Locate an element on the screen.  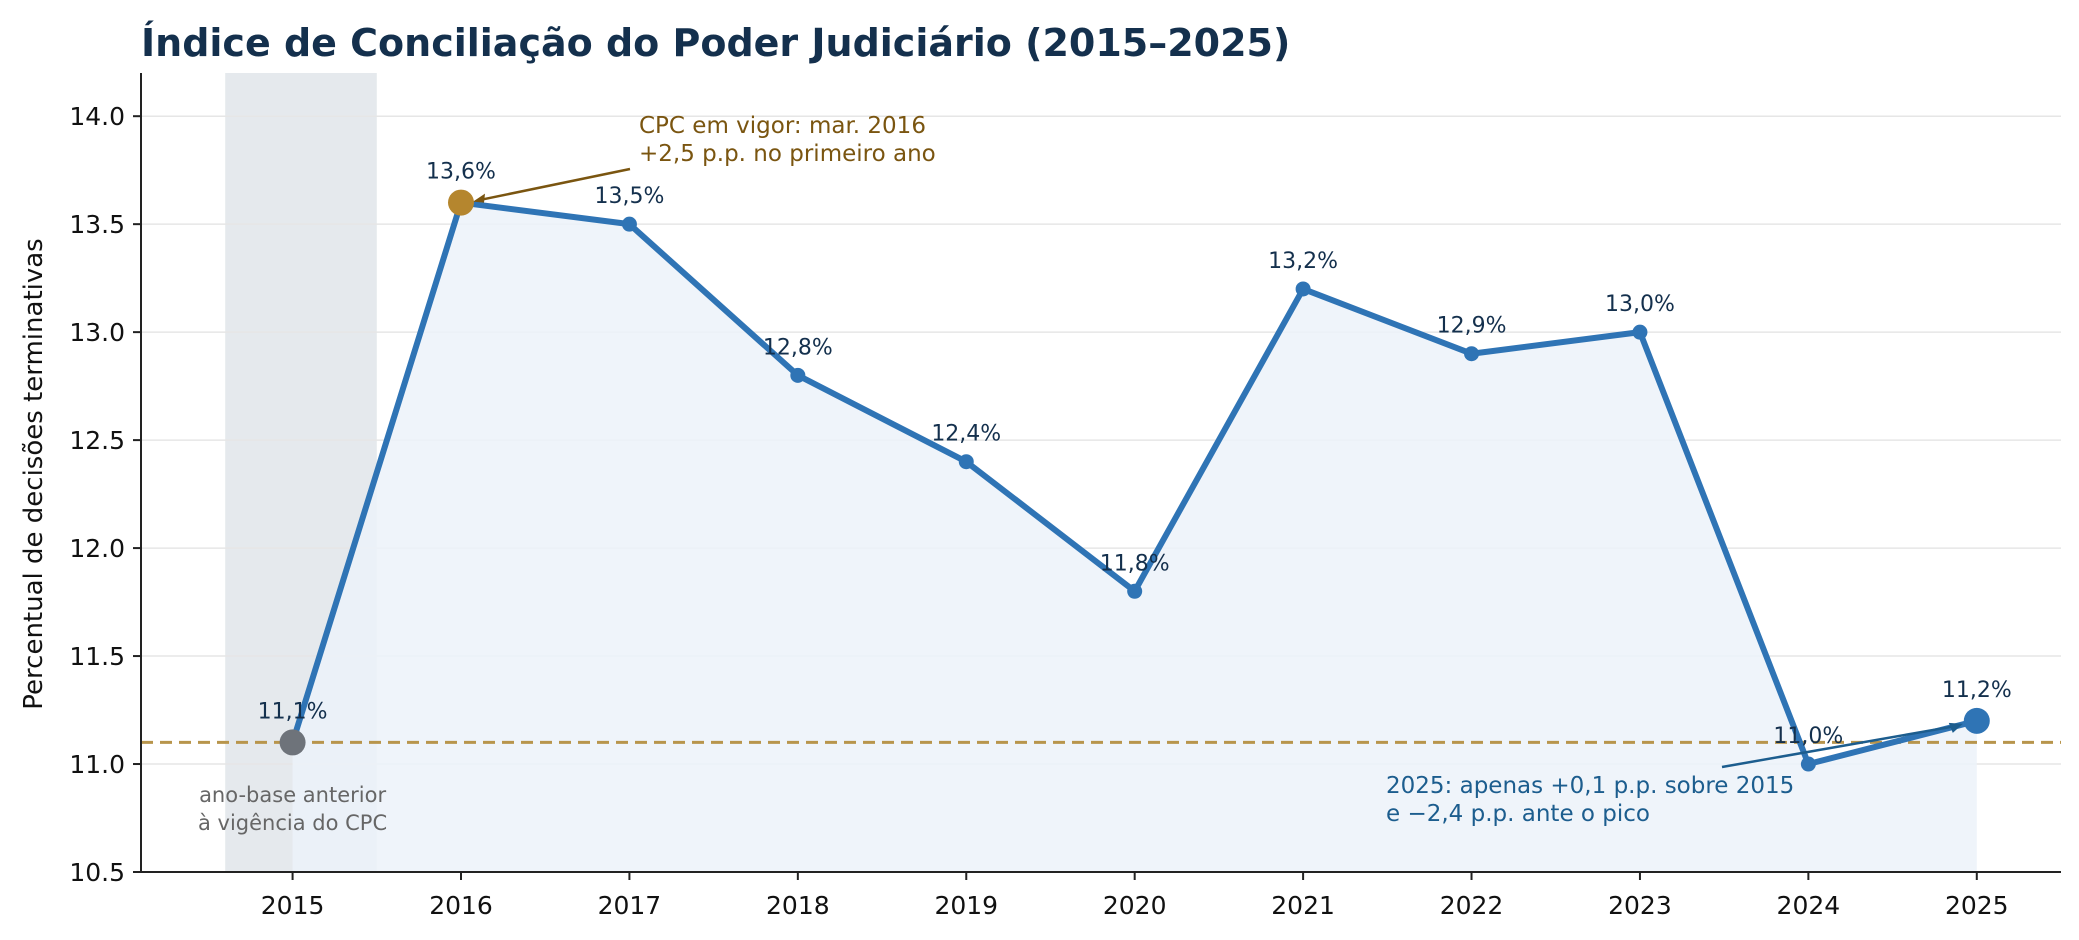
data-label-2025: 11,2% is located at coordinates (1977, 690).